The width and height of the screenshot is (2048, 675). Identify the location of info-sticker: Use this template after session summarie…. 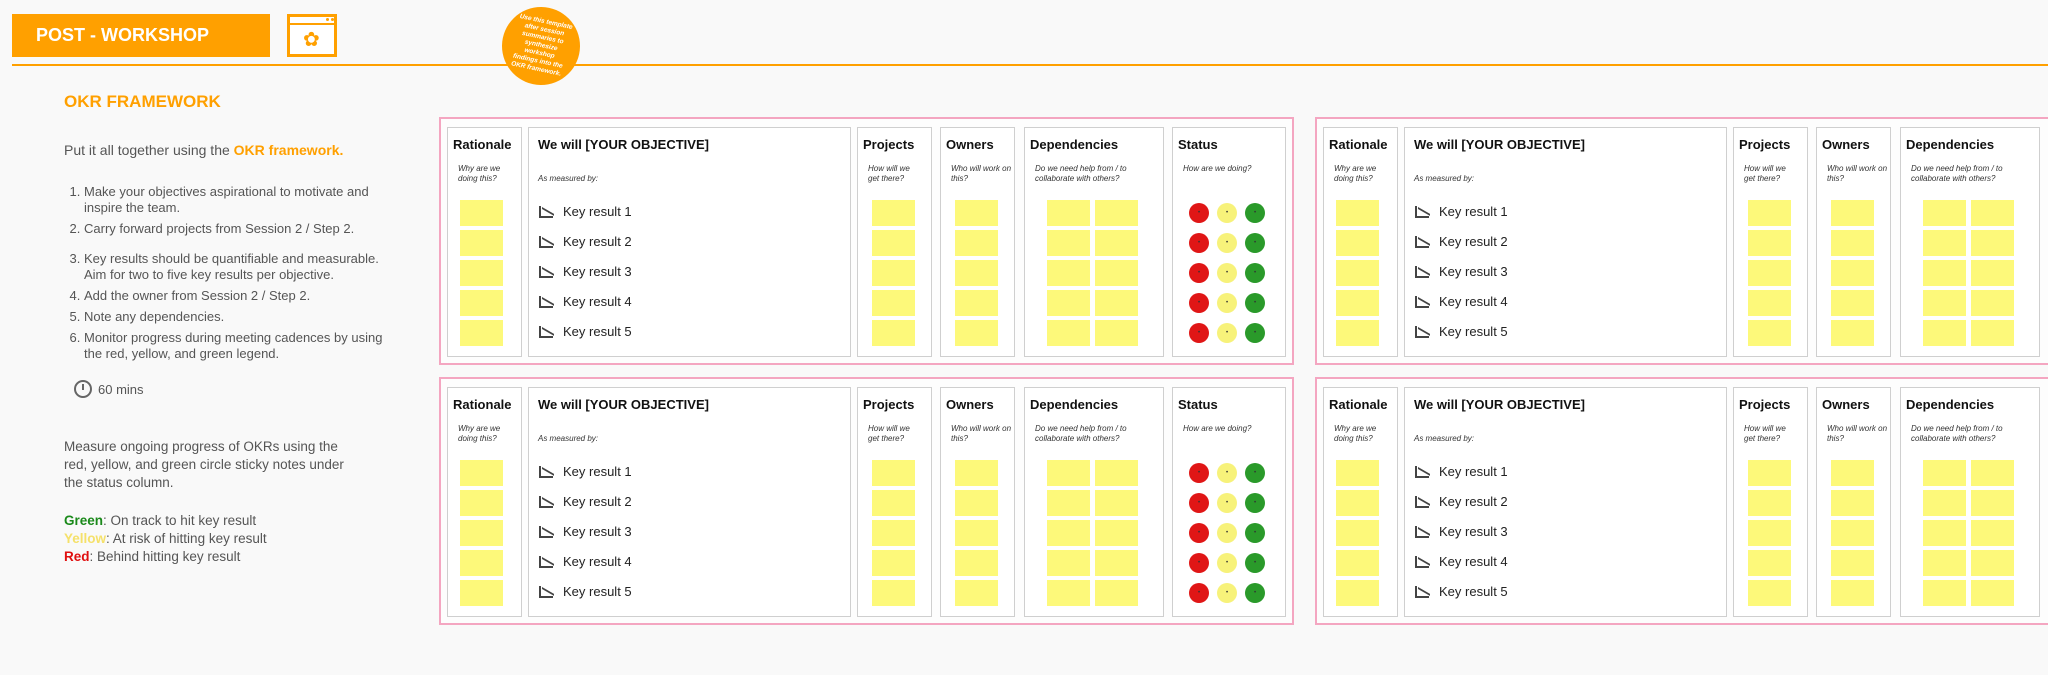
(541, 46).